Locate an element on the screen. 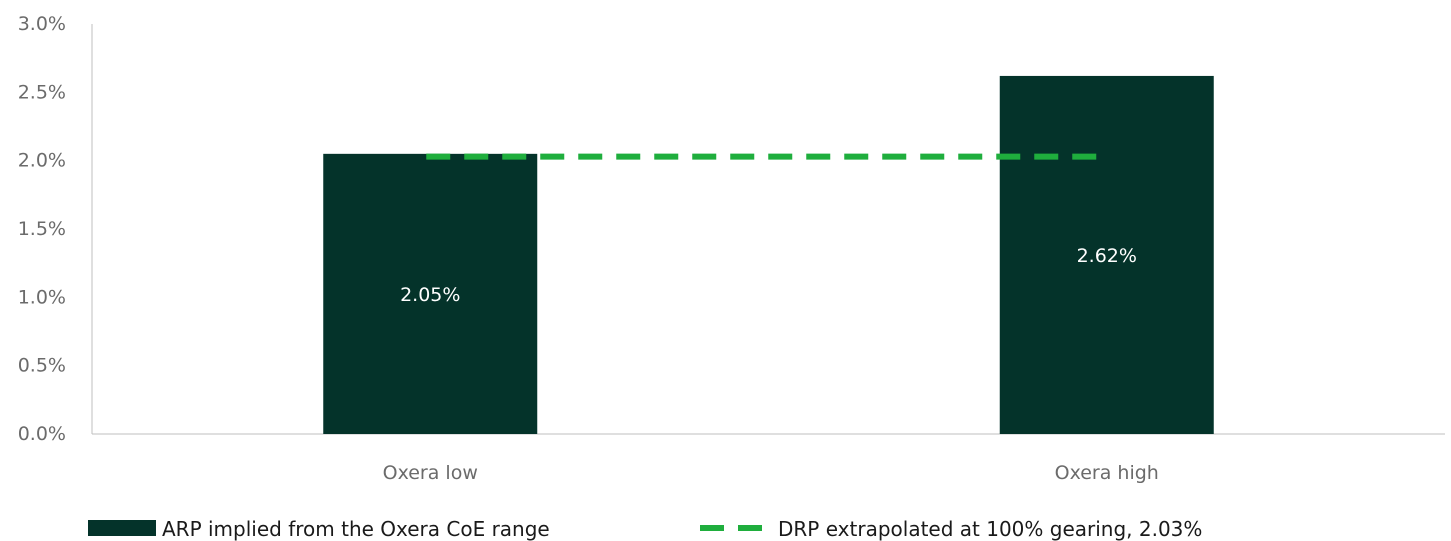  legend-swatch-bar is located at coordinates (122, 528).